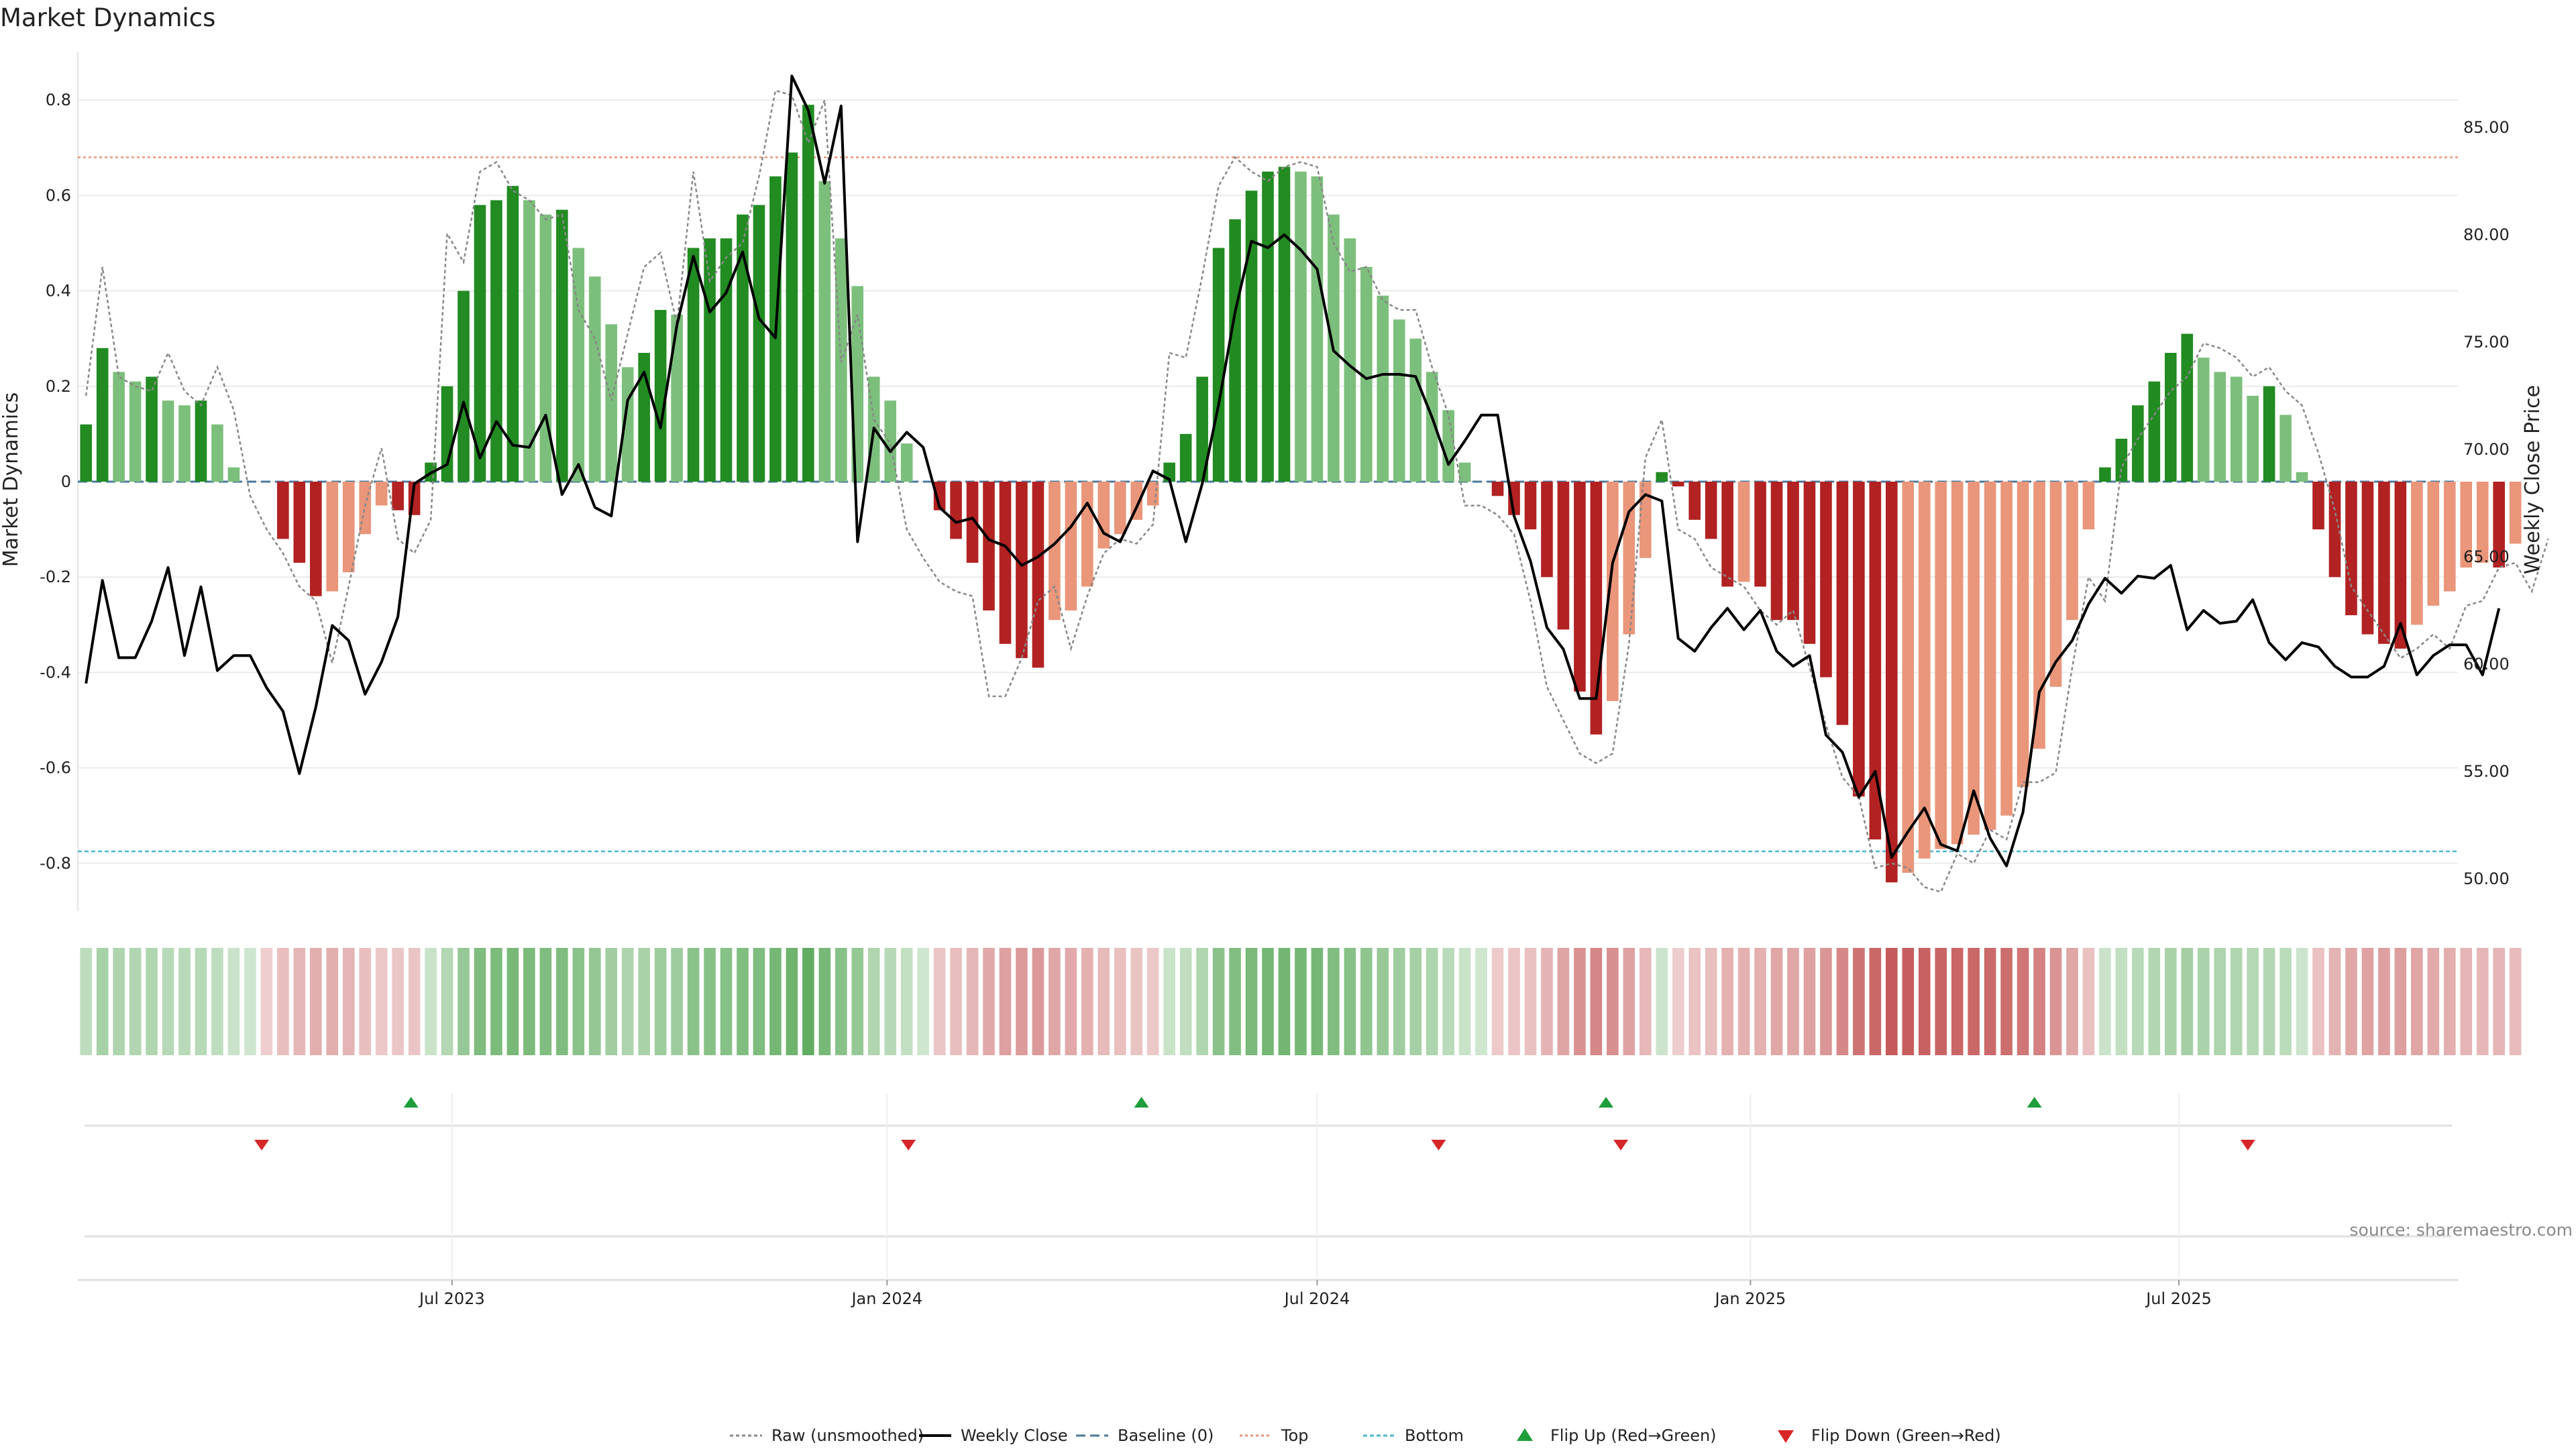 Image resolution: width=2576 pixels, height=1449 pixels. I want to click on y-tick-left: 0.4, so click(58, 291).